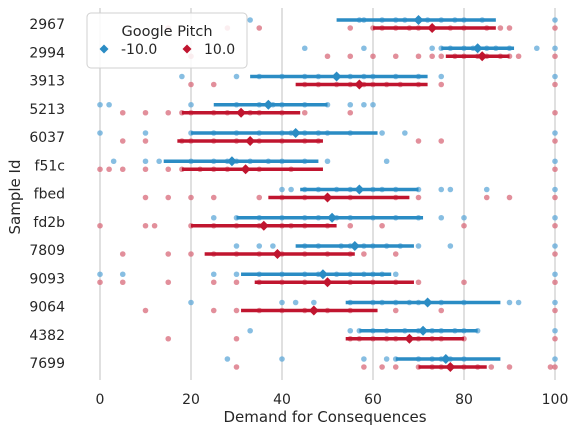  Describe the element at coordinates (47, 25) in the screenshot. I see `y-tick-label: 2967` at that location.